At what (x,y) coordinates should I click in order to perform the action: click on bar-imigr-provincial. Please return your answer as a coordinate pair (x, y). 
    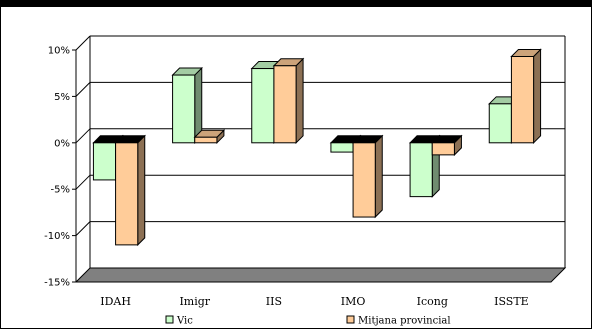
    Looking at the image, I should click on (209, 137).